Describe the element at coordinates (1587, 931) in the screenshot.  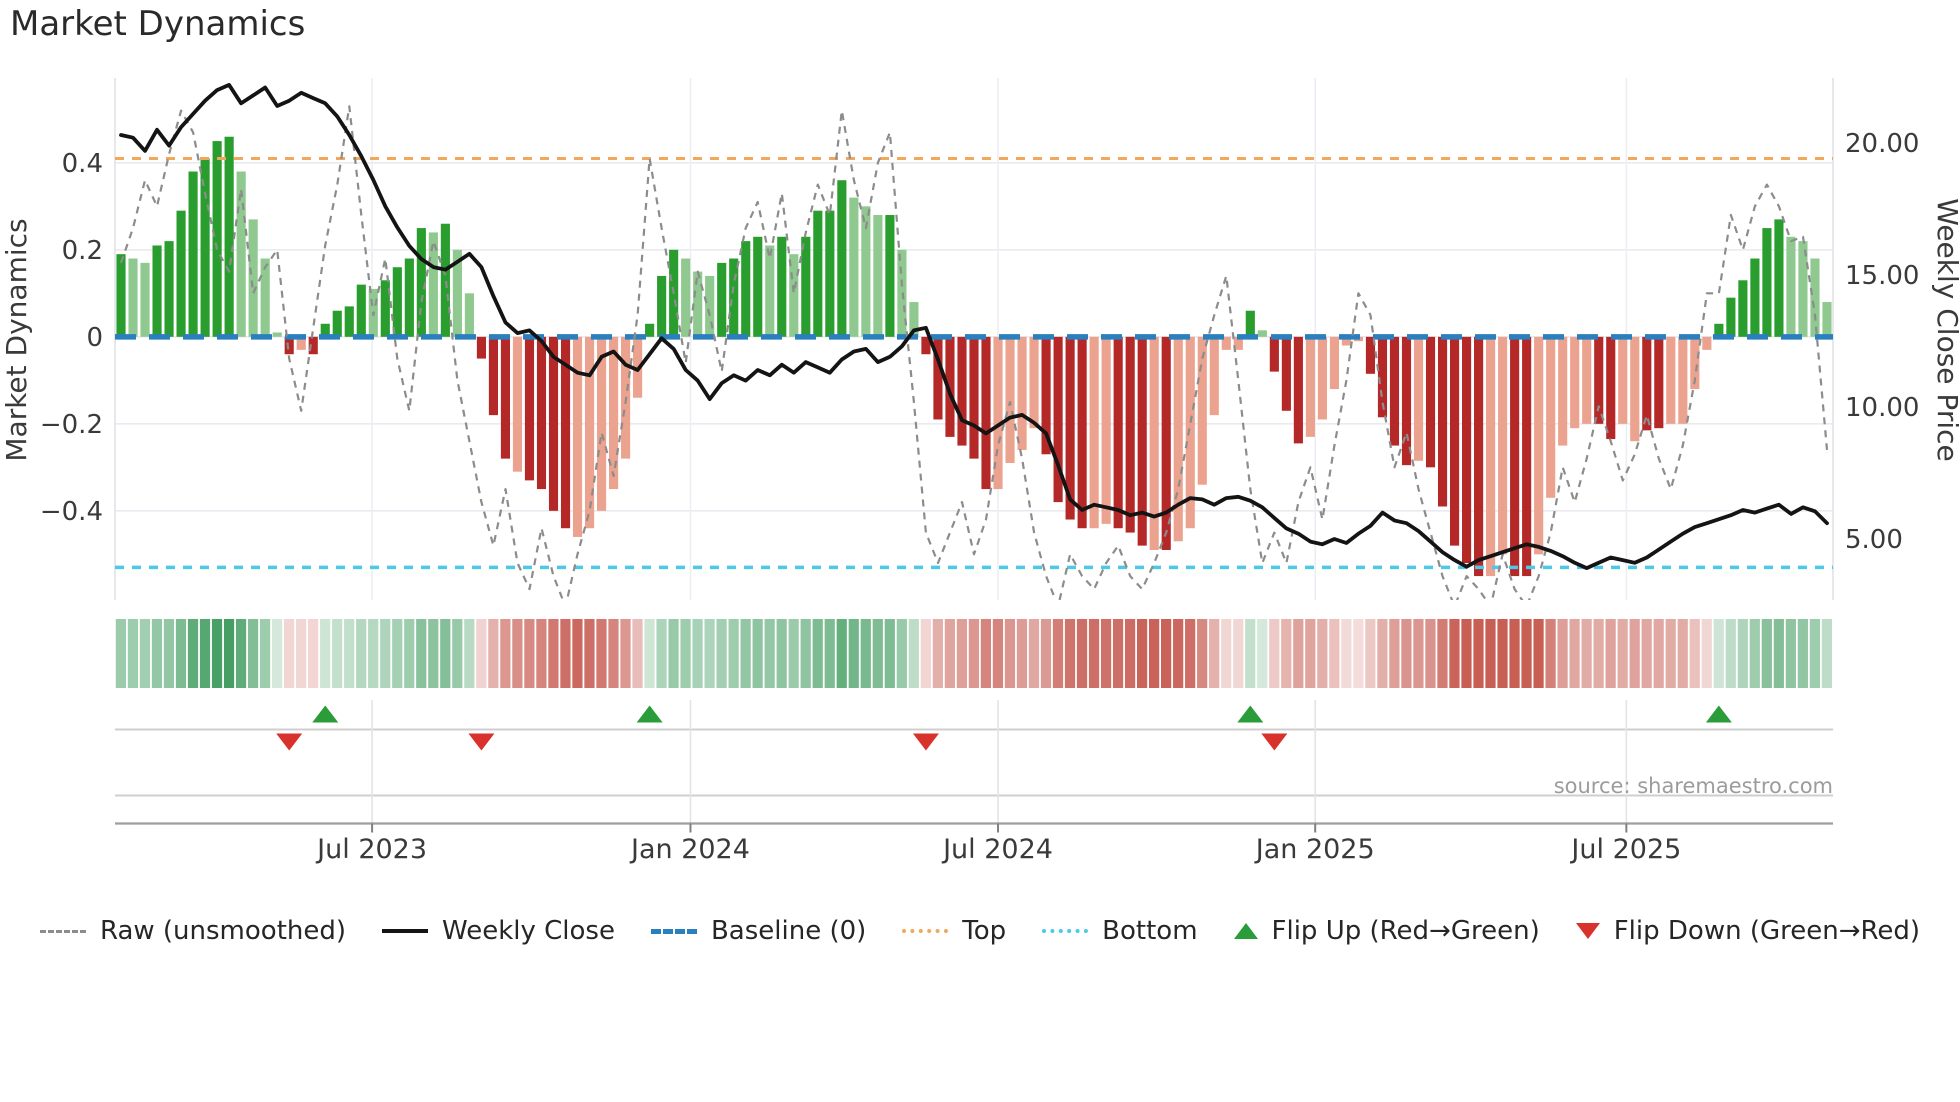
I see `flip-down-triangle-icon` at that location.